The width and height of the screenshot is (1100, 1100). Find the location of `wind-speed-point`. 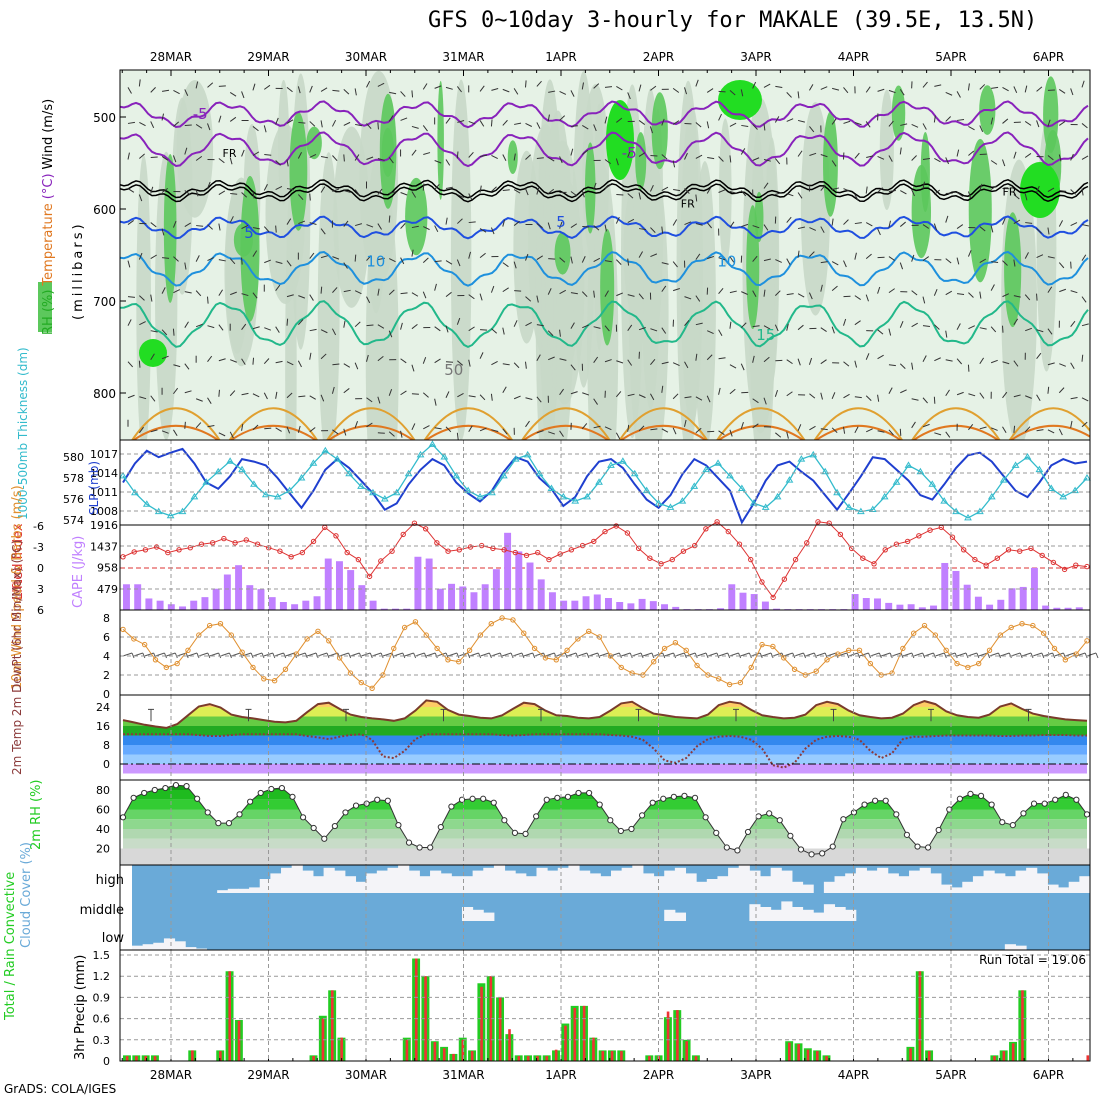

wind-speed-point is located at coordinates (870, 663).